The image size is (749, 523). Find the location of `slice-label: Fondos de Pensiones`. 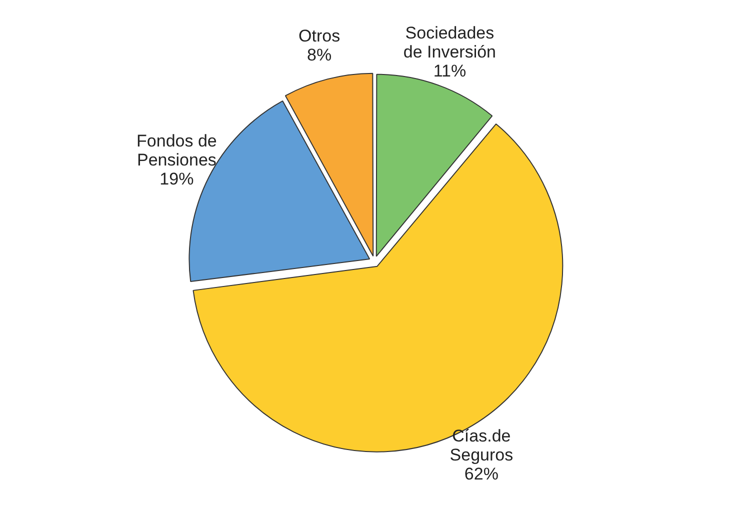

slice-label: Fondos de Pensiones is located at coordinates (176, 150).